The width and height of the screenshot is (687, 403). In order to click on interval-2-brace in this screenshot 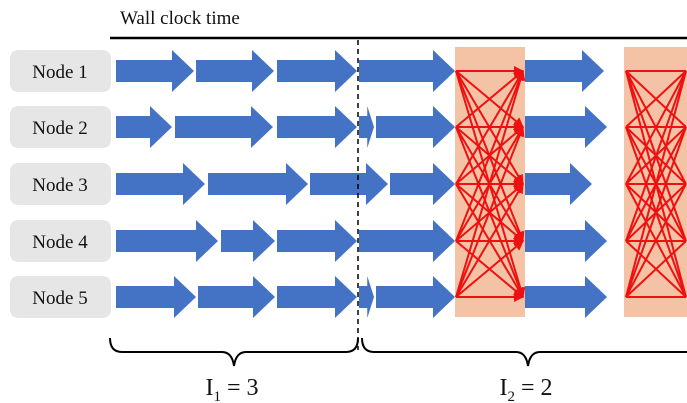, I will do `click(524, 352)`.